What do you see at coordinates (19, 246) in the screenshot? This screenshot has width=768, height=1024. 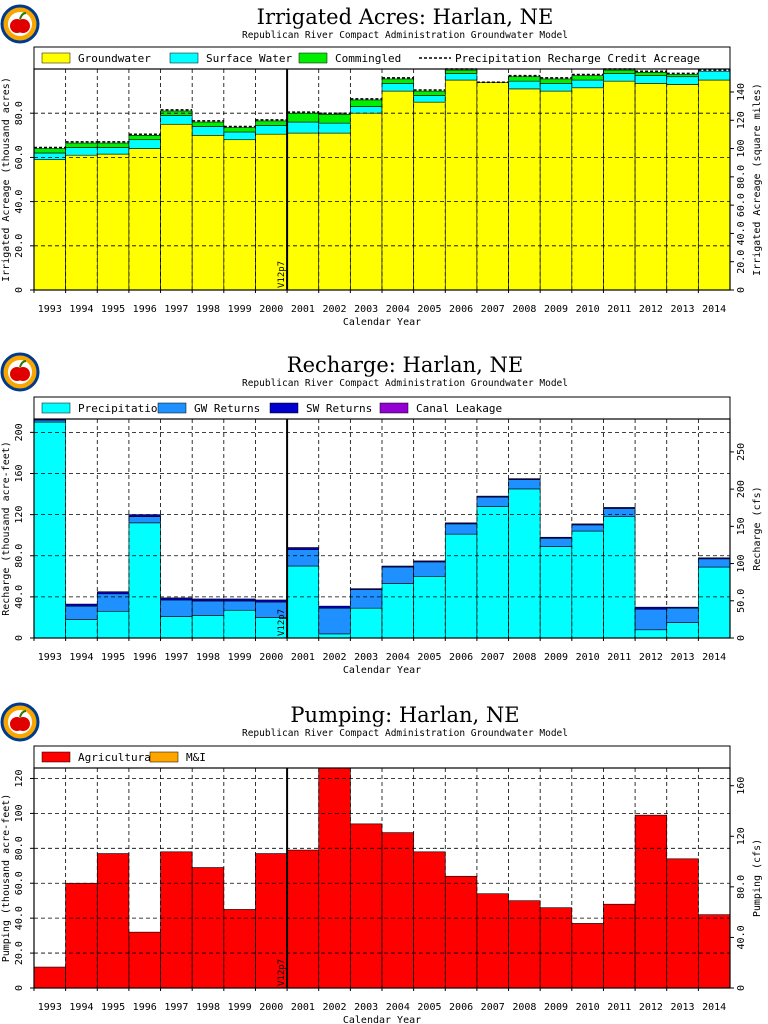 I see `y-tick-label: 20.0` at bounding box center [19, 246].